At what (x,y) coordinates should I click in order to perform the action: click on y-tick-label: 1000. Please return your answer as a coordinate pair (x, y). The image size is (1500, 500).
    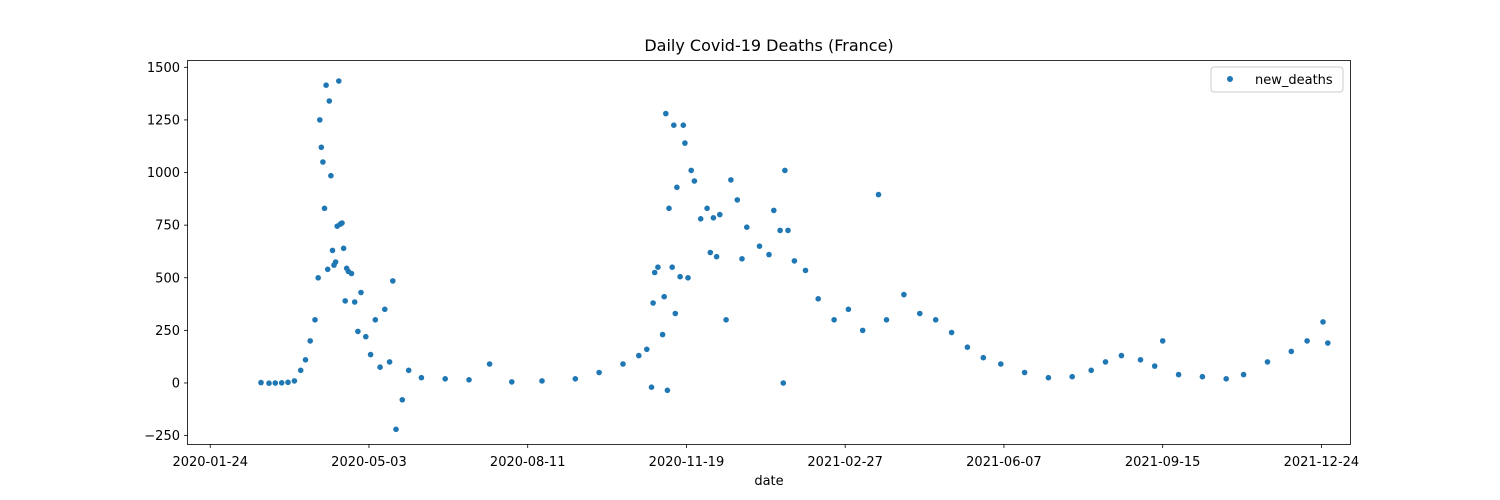
    Looking at the image, I should click on (163, 173).